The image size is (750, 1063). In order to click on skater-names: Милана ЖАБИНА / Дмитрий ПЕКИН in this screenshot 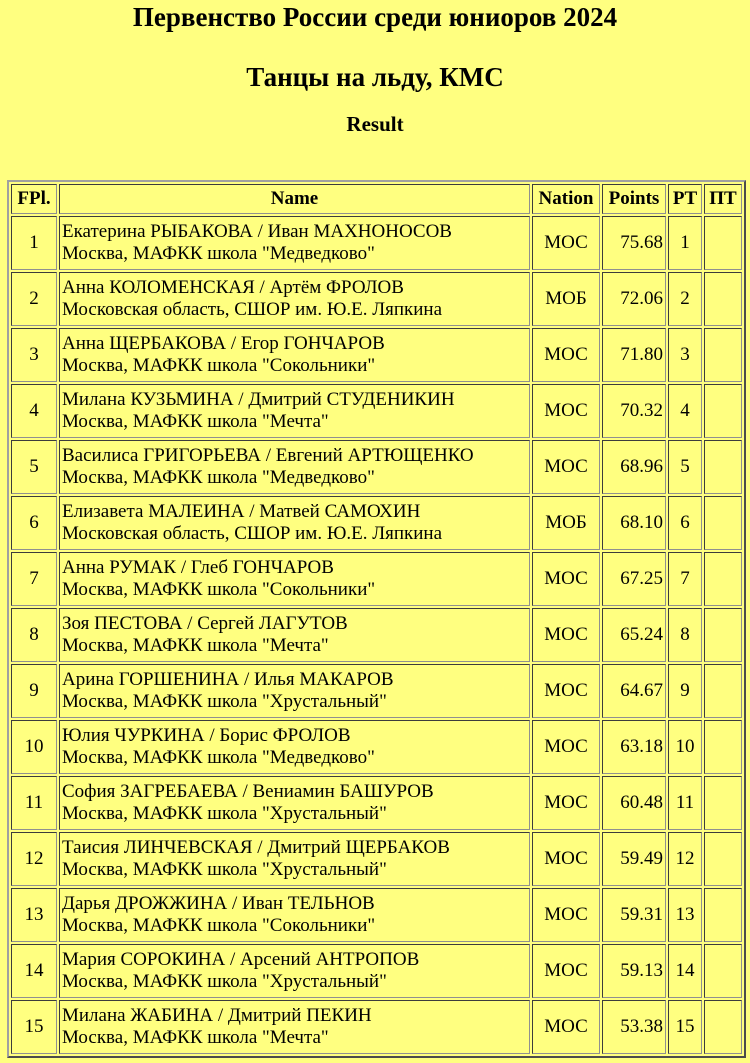, I will do `click(217, 1015)`.